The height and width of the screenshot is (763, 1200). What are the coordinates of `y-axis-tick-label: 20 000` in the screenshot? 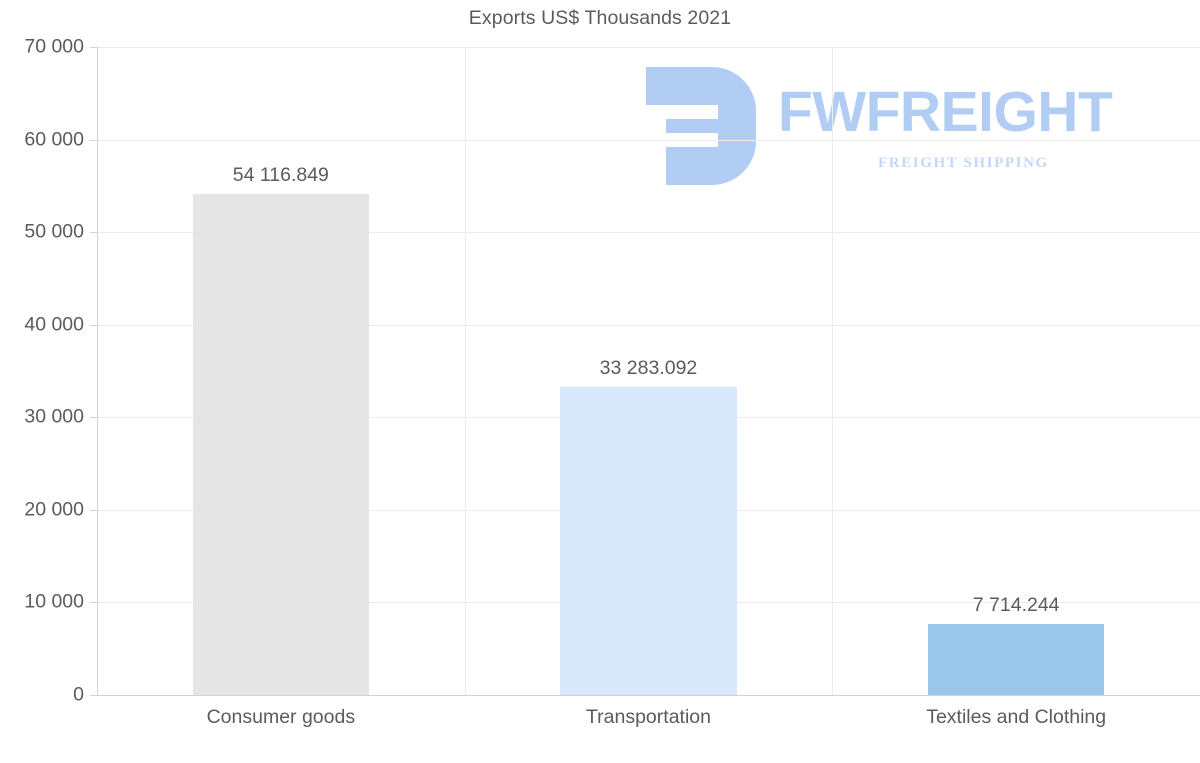 It's located at (54, 509).